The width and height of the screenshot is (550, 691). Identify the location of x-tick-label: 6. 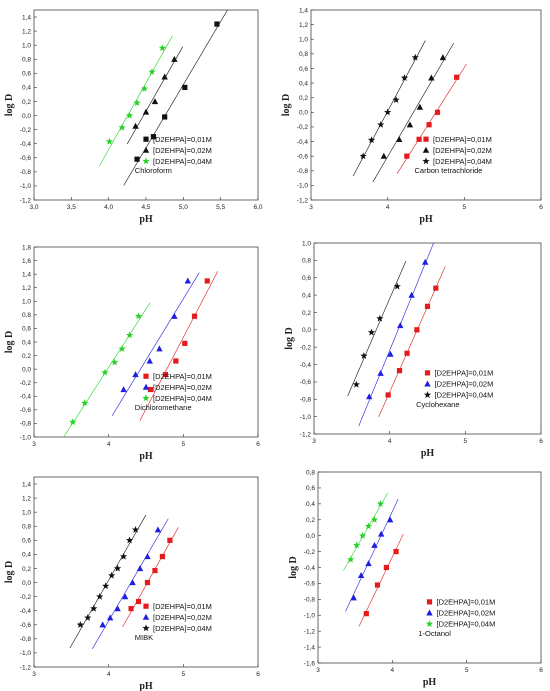
(541, 670).